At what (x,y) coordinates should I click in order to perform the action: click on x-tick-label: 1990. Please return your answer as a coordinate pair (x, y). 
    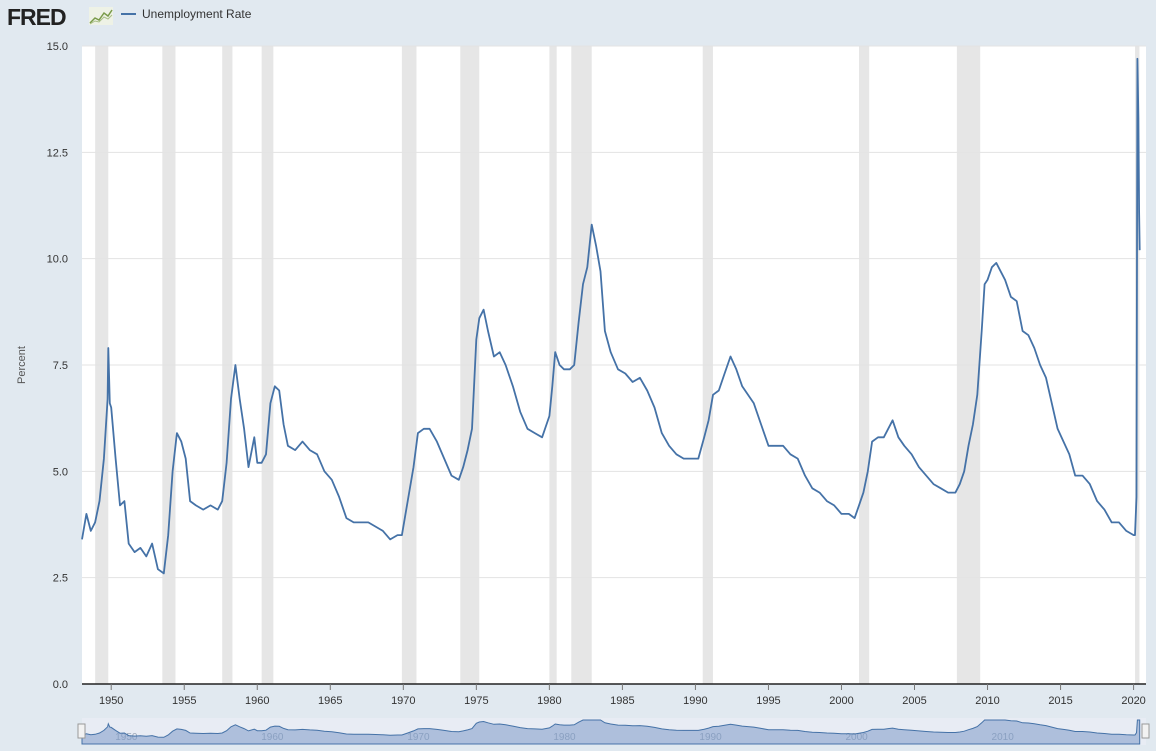
    Looking at the image, I should click on (695, 701).